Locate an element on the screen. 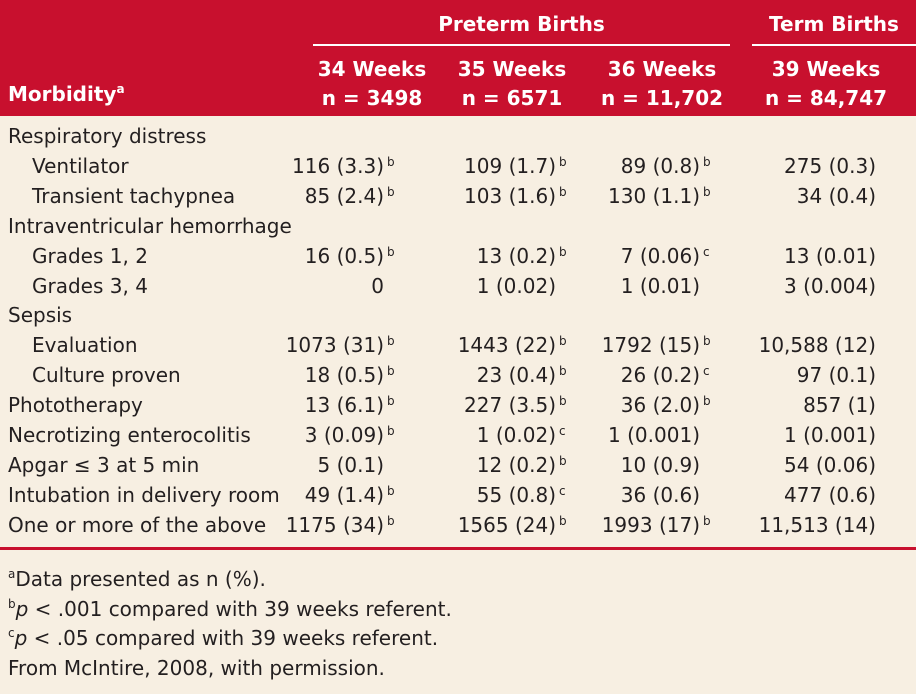  cell: 1565 (24) b is located at coordinates (512, 524).